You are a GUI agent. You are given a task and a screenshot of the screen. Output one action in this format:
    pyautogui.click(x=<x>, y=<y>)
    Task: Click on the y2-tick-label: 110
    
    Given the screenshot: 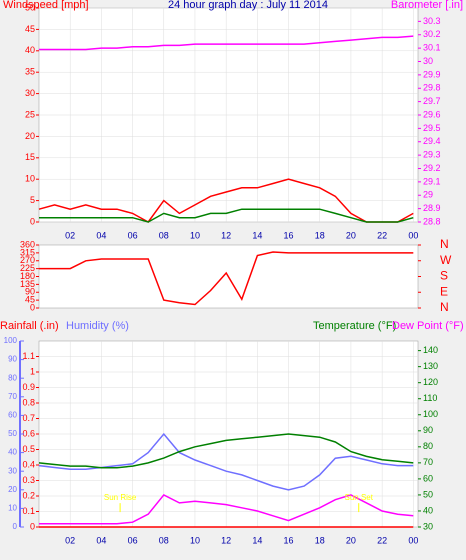 What is the action you would take?
    pyautogui.click(x=430, y=398)
    